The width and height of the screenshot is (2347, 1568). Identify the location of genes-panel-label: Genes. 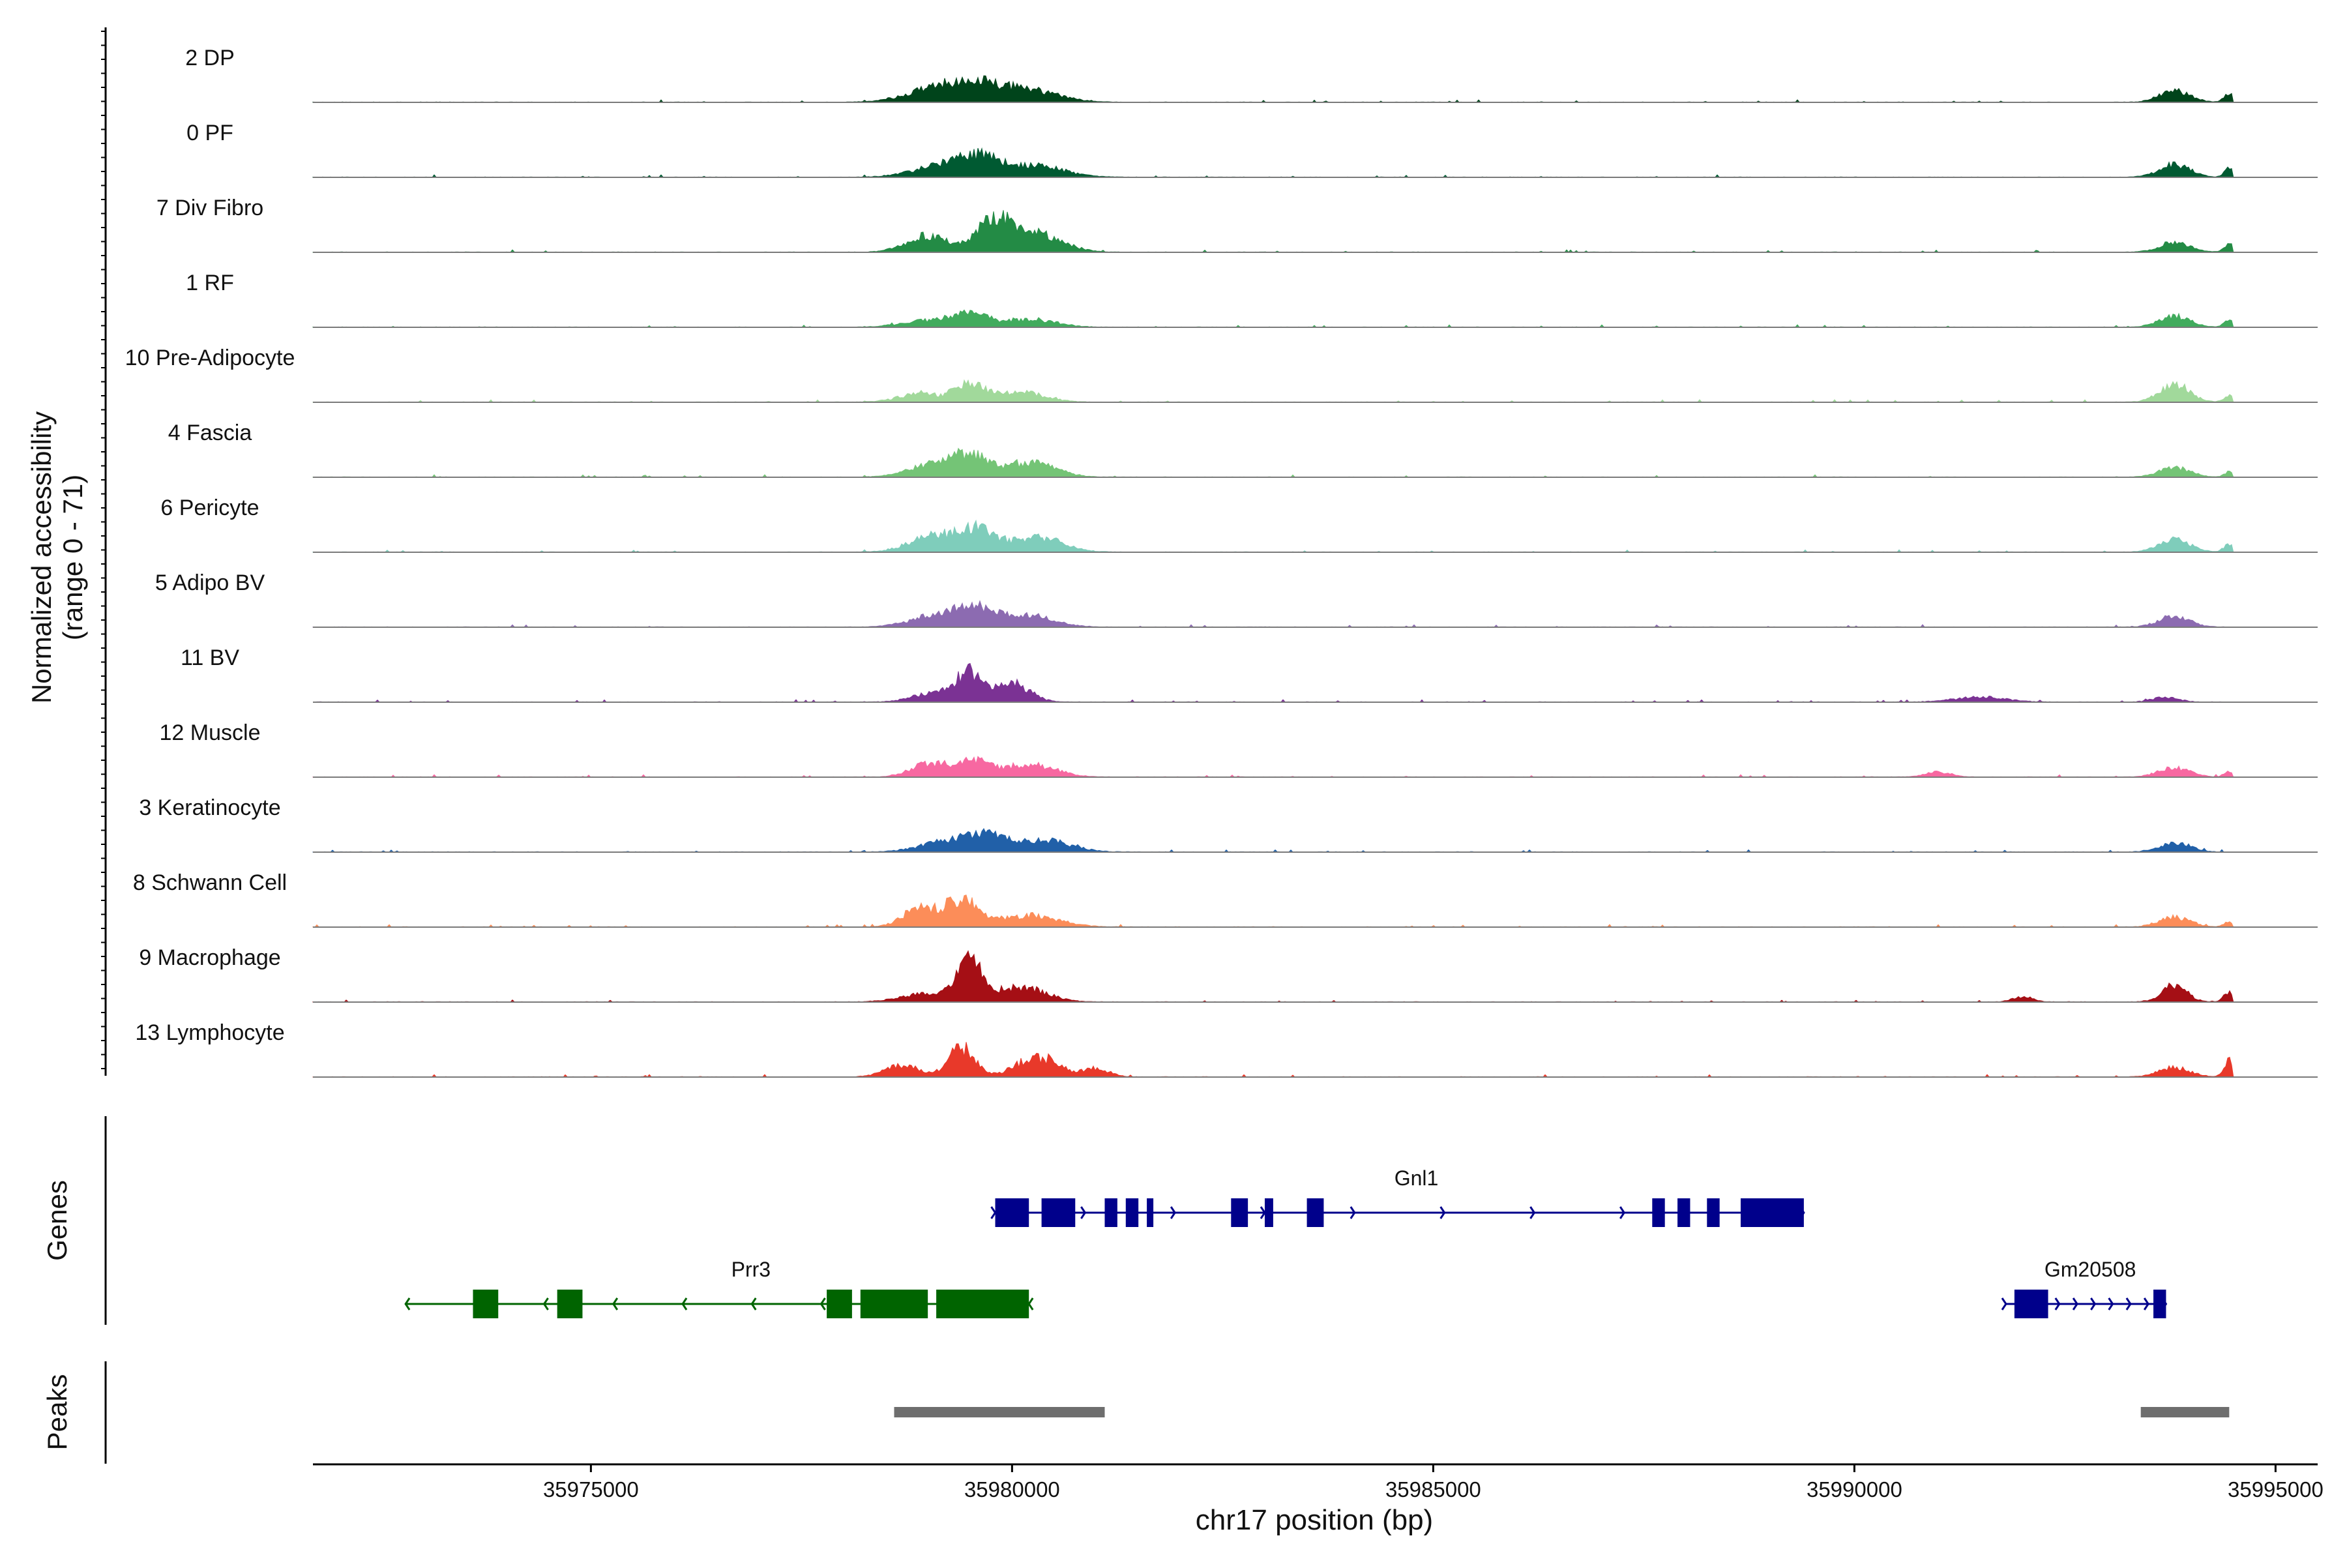
(57, 1221).